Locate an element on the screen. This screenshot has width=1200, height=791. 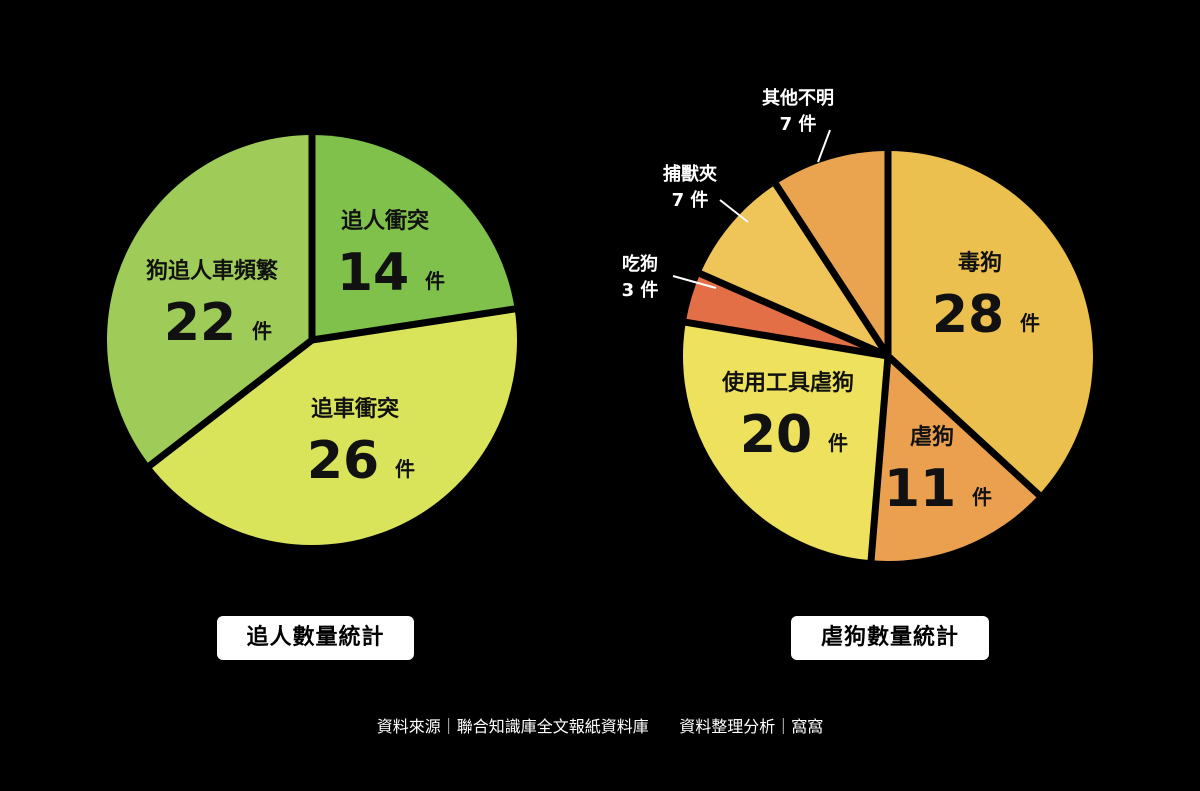
source-credit: 資料來源｜聯合知識庫全文報紙資料庫 資料整理分析｜窩窩 is located at coordinates (600, 725).